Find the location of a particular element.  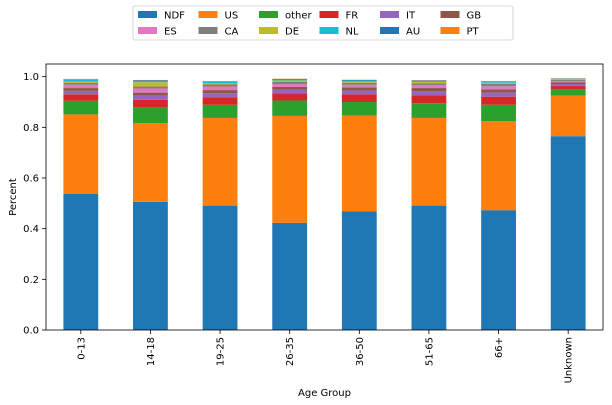

x-axis-ticks: 0-13 14-18 19-25 26-35 36-50 51-65 66+ Unknown is located at coordinates (325, 356).